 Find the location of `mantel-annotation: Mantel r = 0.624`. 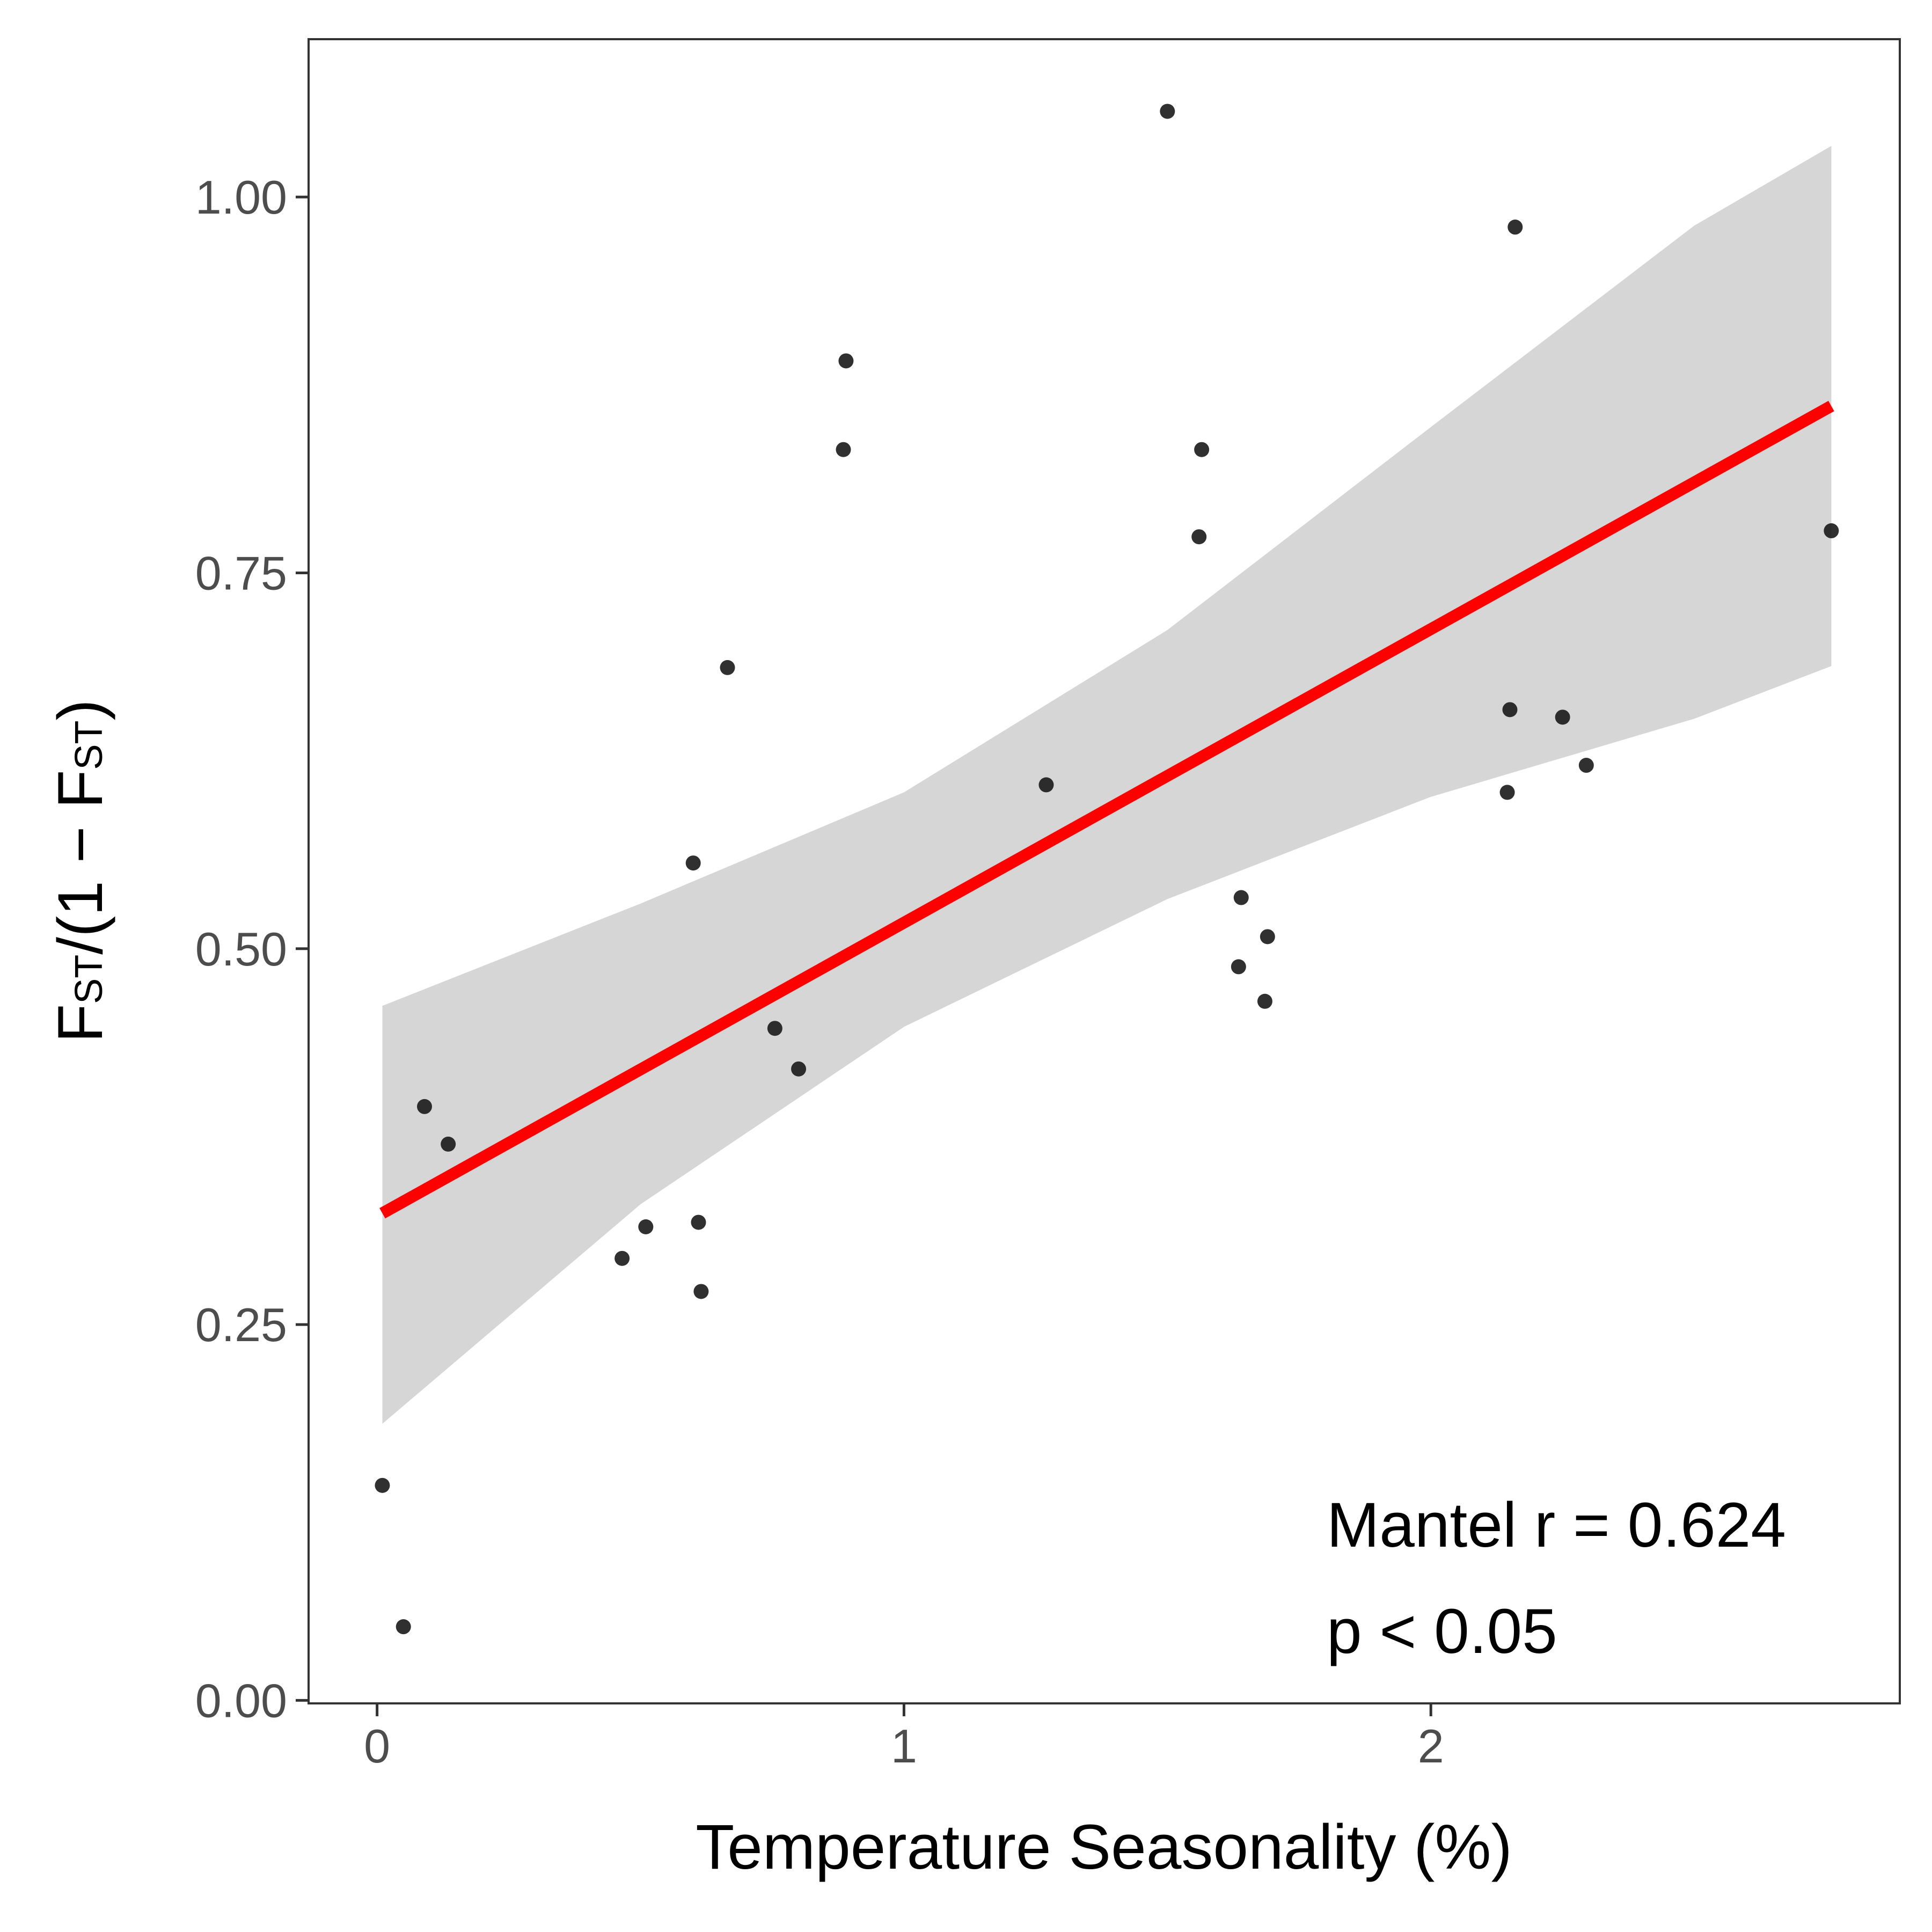

mantel-annotation: Mantel r = 0.624 is located at coordinates (1556, 1525).